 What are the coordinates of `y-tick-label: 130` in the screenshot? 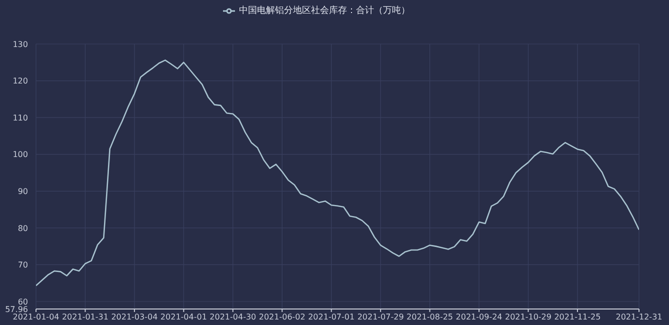 It's located at (20, 44).